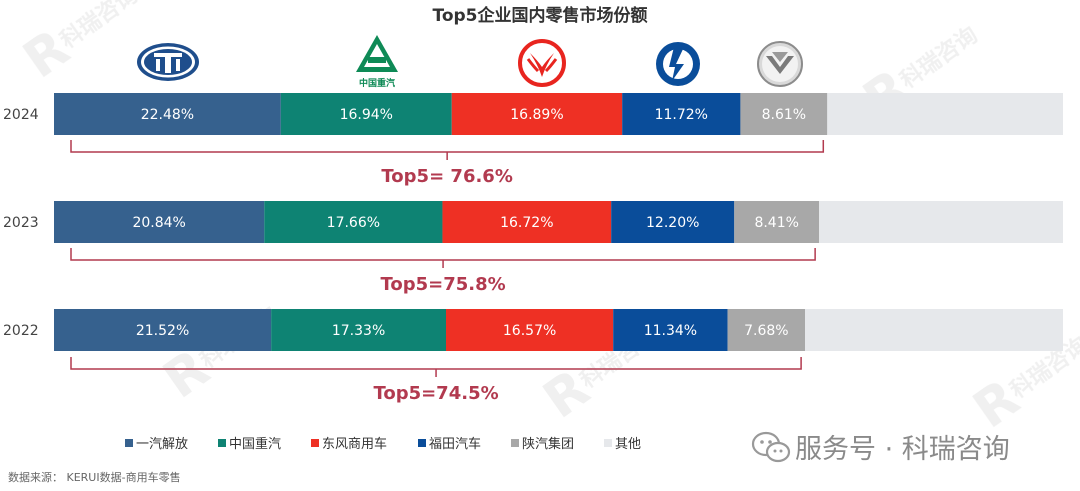 The image size is (1080, 491). I want to click on brand-logos: 中国重汽, so click(470, 62).